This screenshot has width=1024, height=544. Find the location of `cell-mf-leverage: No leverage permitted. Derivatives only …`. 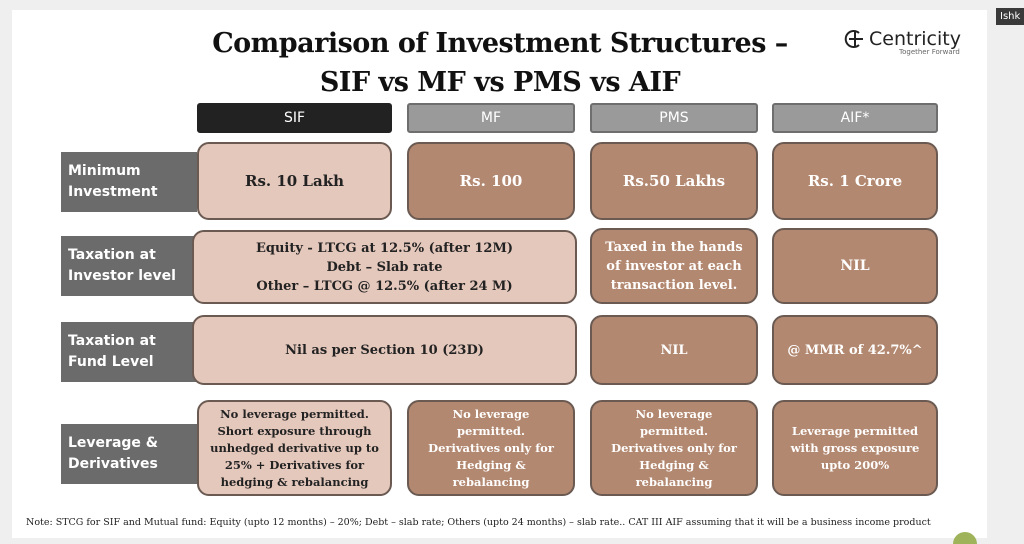

cell-mf-leverage: No leverage permitted. Derivatives only … is located at coordinates (491, 448).